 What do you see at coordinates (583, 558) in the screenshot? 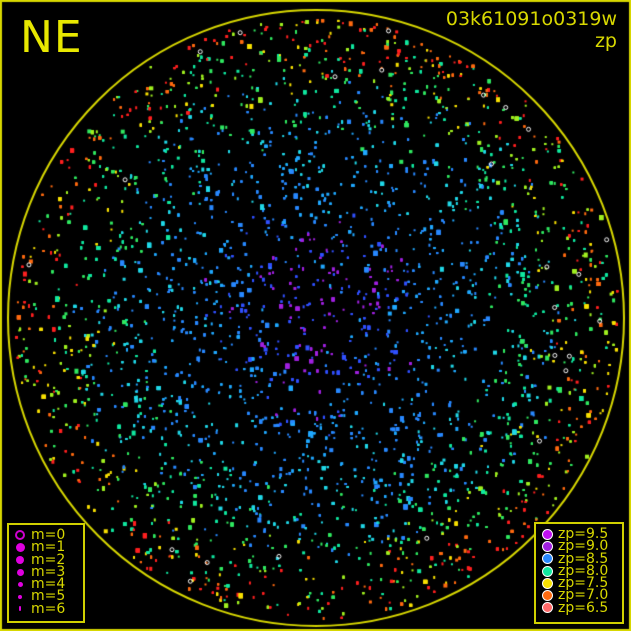
I see `zp-label: zp=8.5` at bounding box center [583, 558].